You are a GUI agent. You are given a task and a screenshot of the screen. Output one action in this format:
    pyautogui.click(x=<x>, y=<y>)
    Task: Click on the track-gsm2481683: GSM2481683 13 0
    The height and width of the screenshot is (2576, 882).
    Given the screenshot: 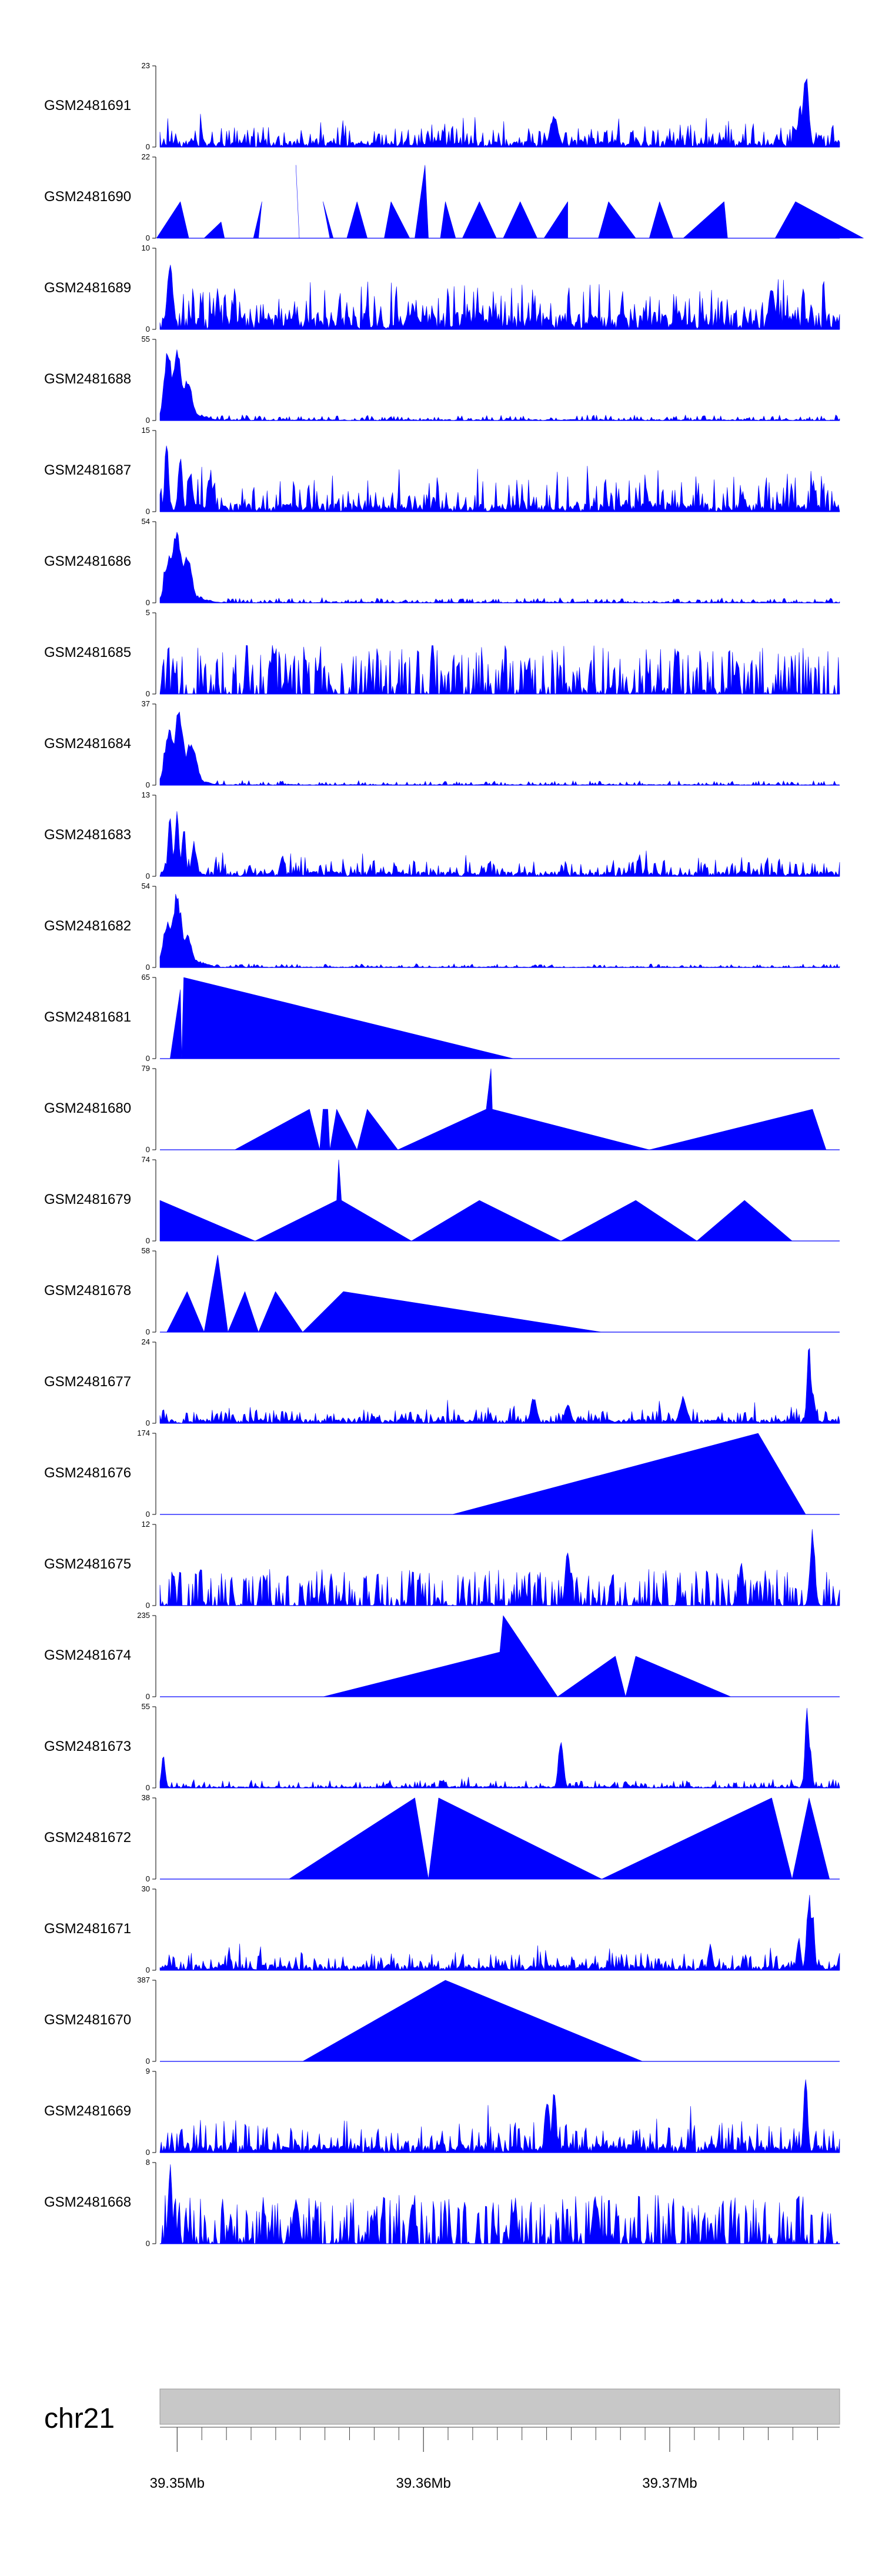 What is the action you would take?
    pyautogui.click(x=442, y=835)
    